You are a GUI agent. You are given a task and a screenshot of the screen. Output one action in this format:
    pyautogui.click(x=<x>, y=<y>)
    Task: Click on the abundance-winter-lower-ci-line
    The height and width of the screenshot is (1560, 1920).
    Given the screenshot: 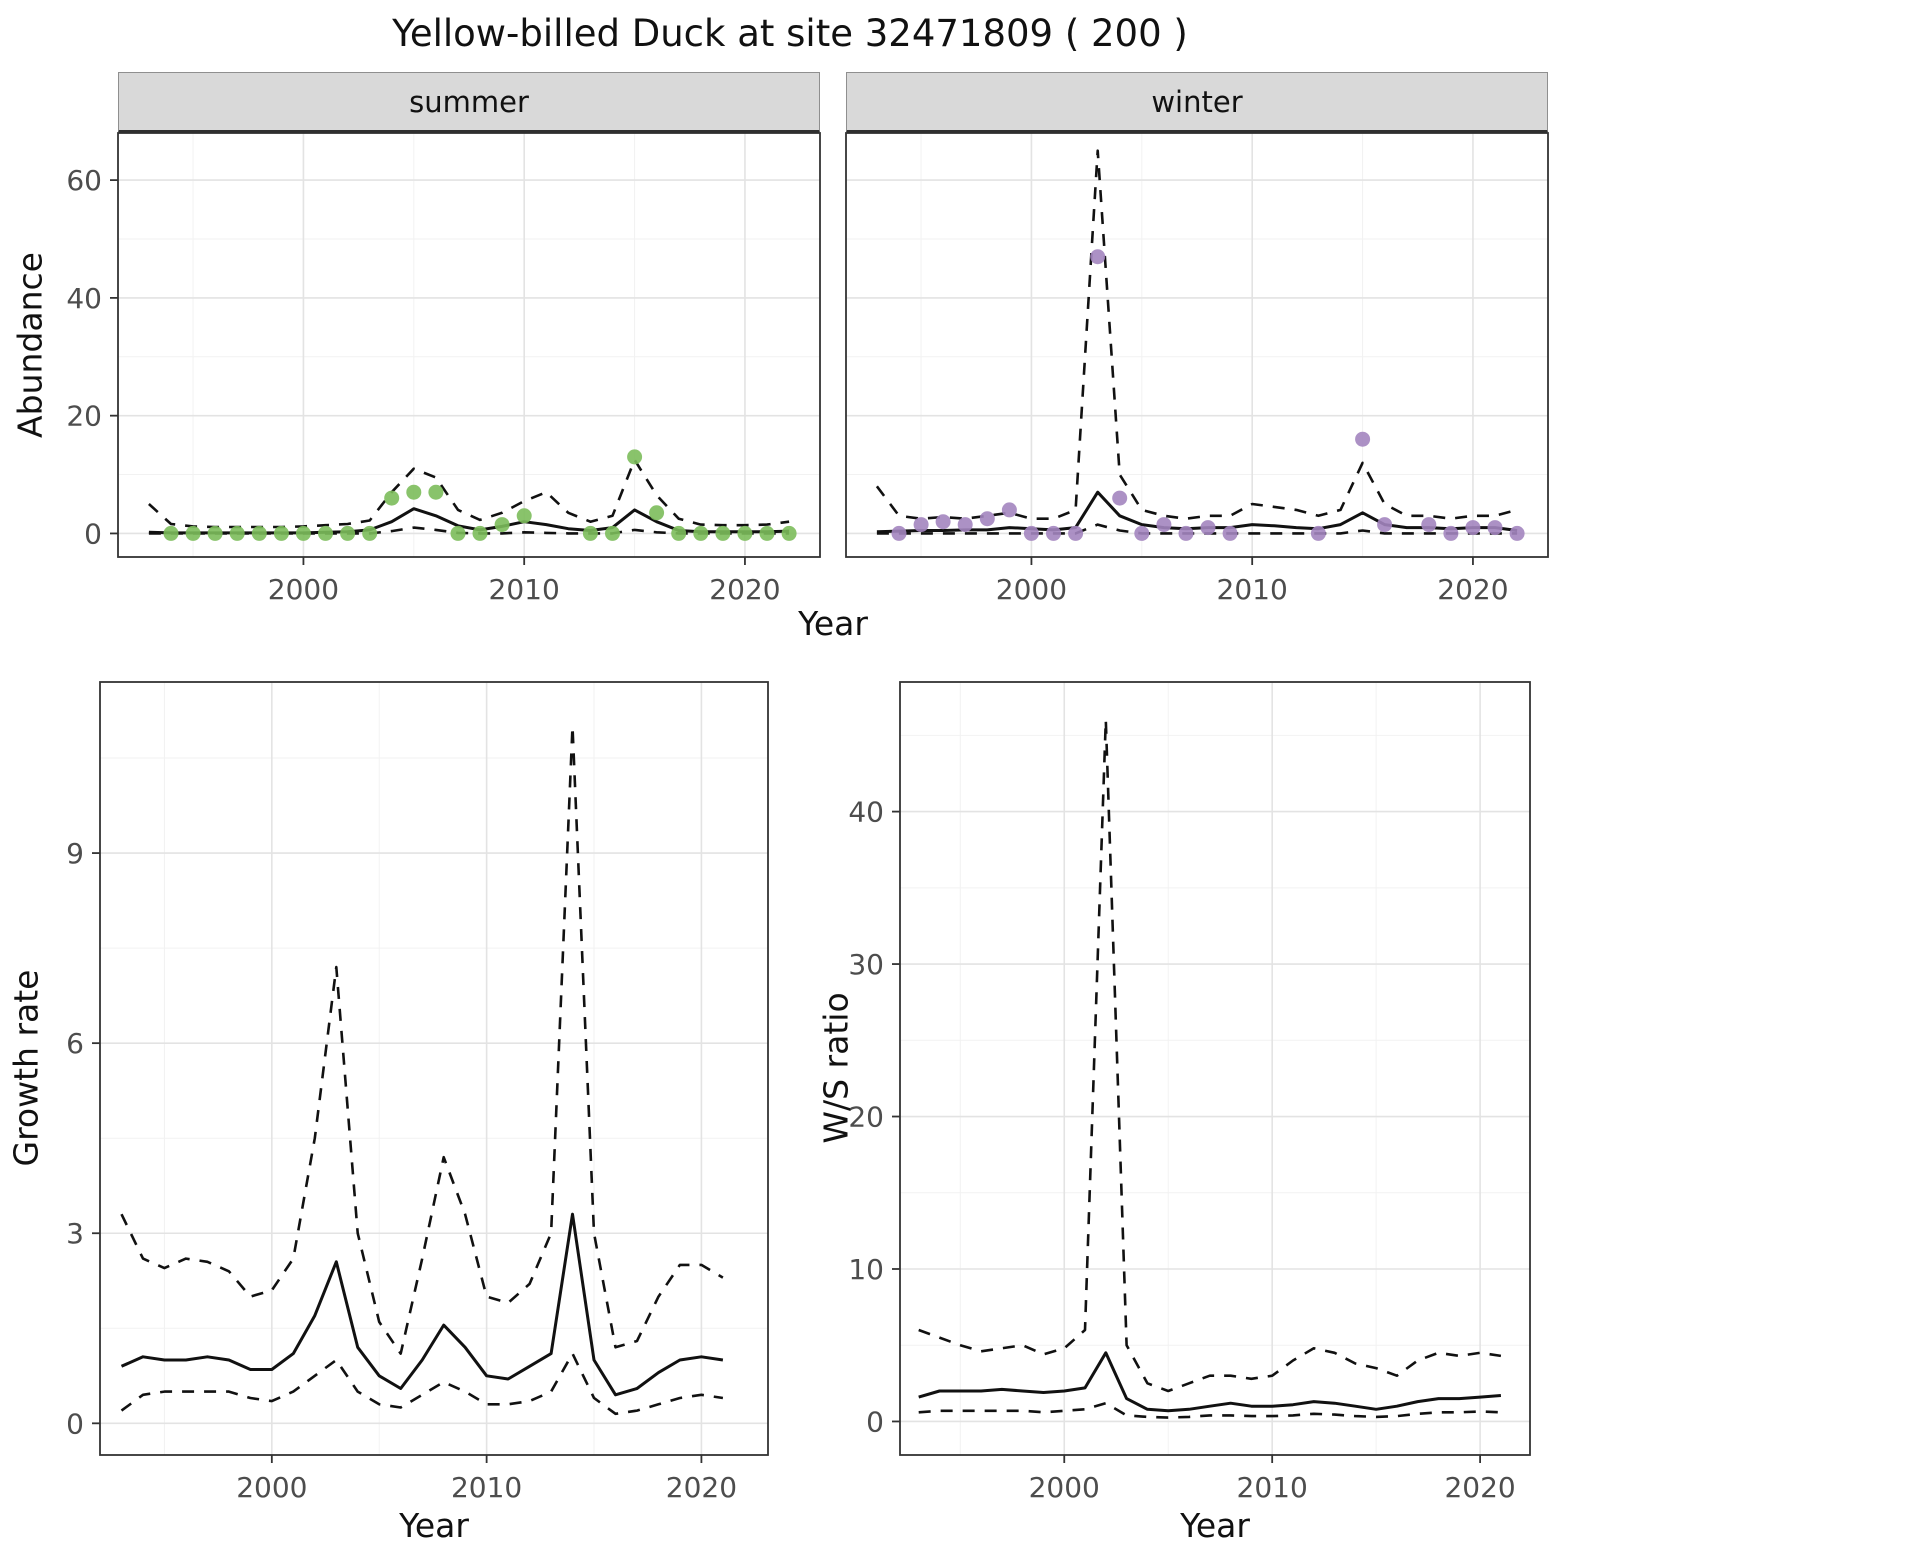 What is the action you would take?
    pyautogui.click(x=1197, y=529)
    